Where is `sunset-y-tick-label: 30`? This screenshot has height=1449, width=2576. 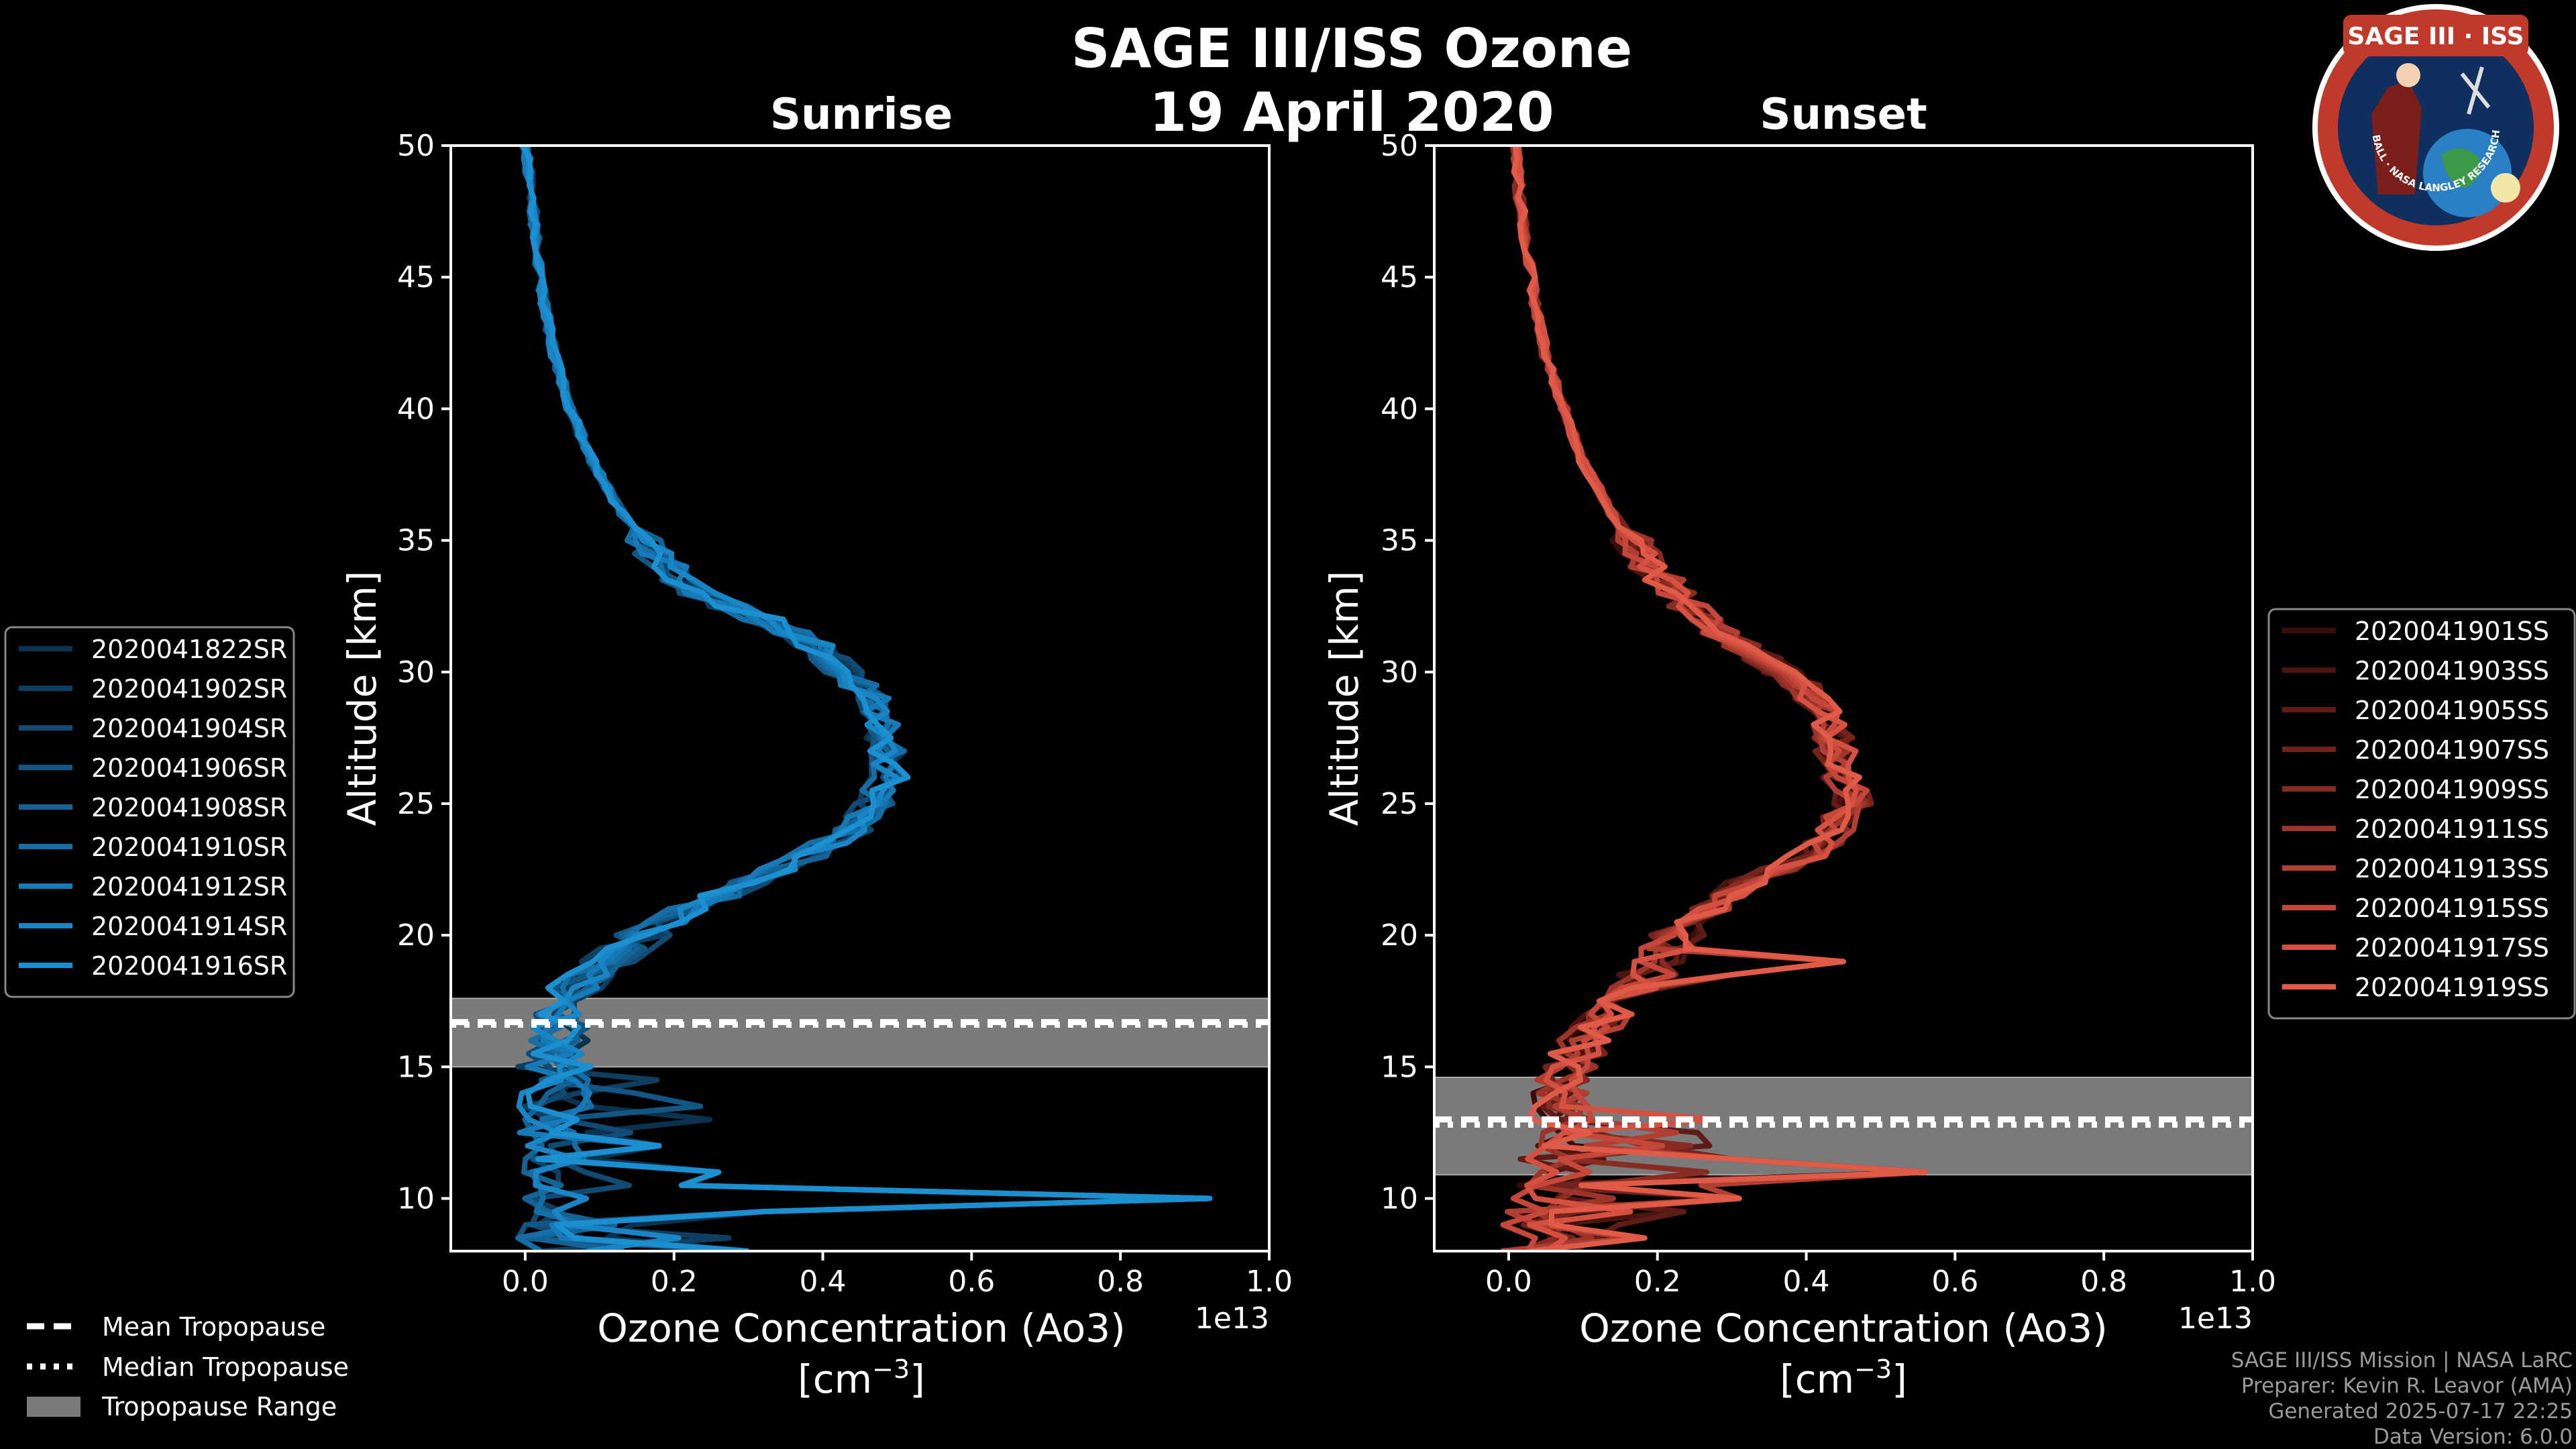 sunset-y-tick-label: 30 is located at coordinates (1399, 672).